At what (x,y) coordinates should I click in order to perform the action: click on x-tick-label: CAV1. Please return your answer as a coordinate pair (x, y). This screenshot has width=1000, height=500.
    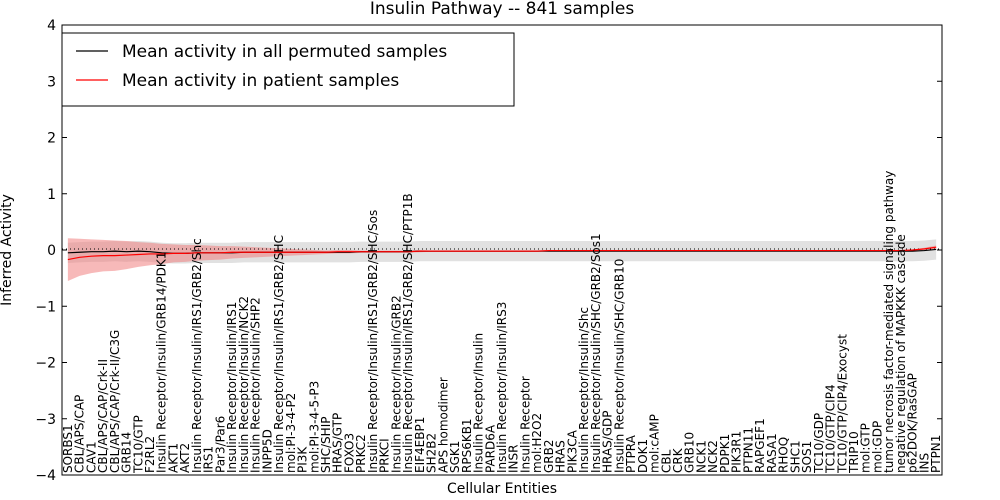
    Looking at the image, I should click on (91, 457).